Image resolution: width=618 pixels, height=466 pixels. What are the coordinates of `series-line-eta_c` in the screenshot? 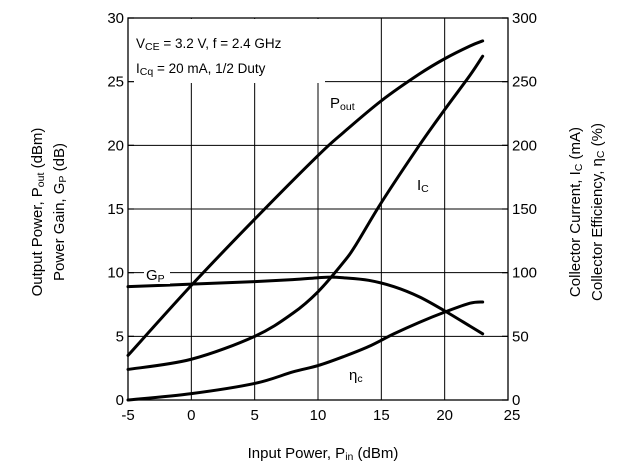 It's located at (305, 351).